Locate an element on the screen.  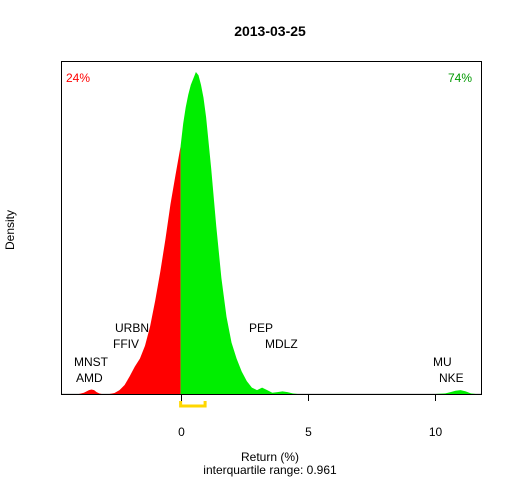
chart-title: 2013-03-25 is located at coordinates (270, 31).